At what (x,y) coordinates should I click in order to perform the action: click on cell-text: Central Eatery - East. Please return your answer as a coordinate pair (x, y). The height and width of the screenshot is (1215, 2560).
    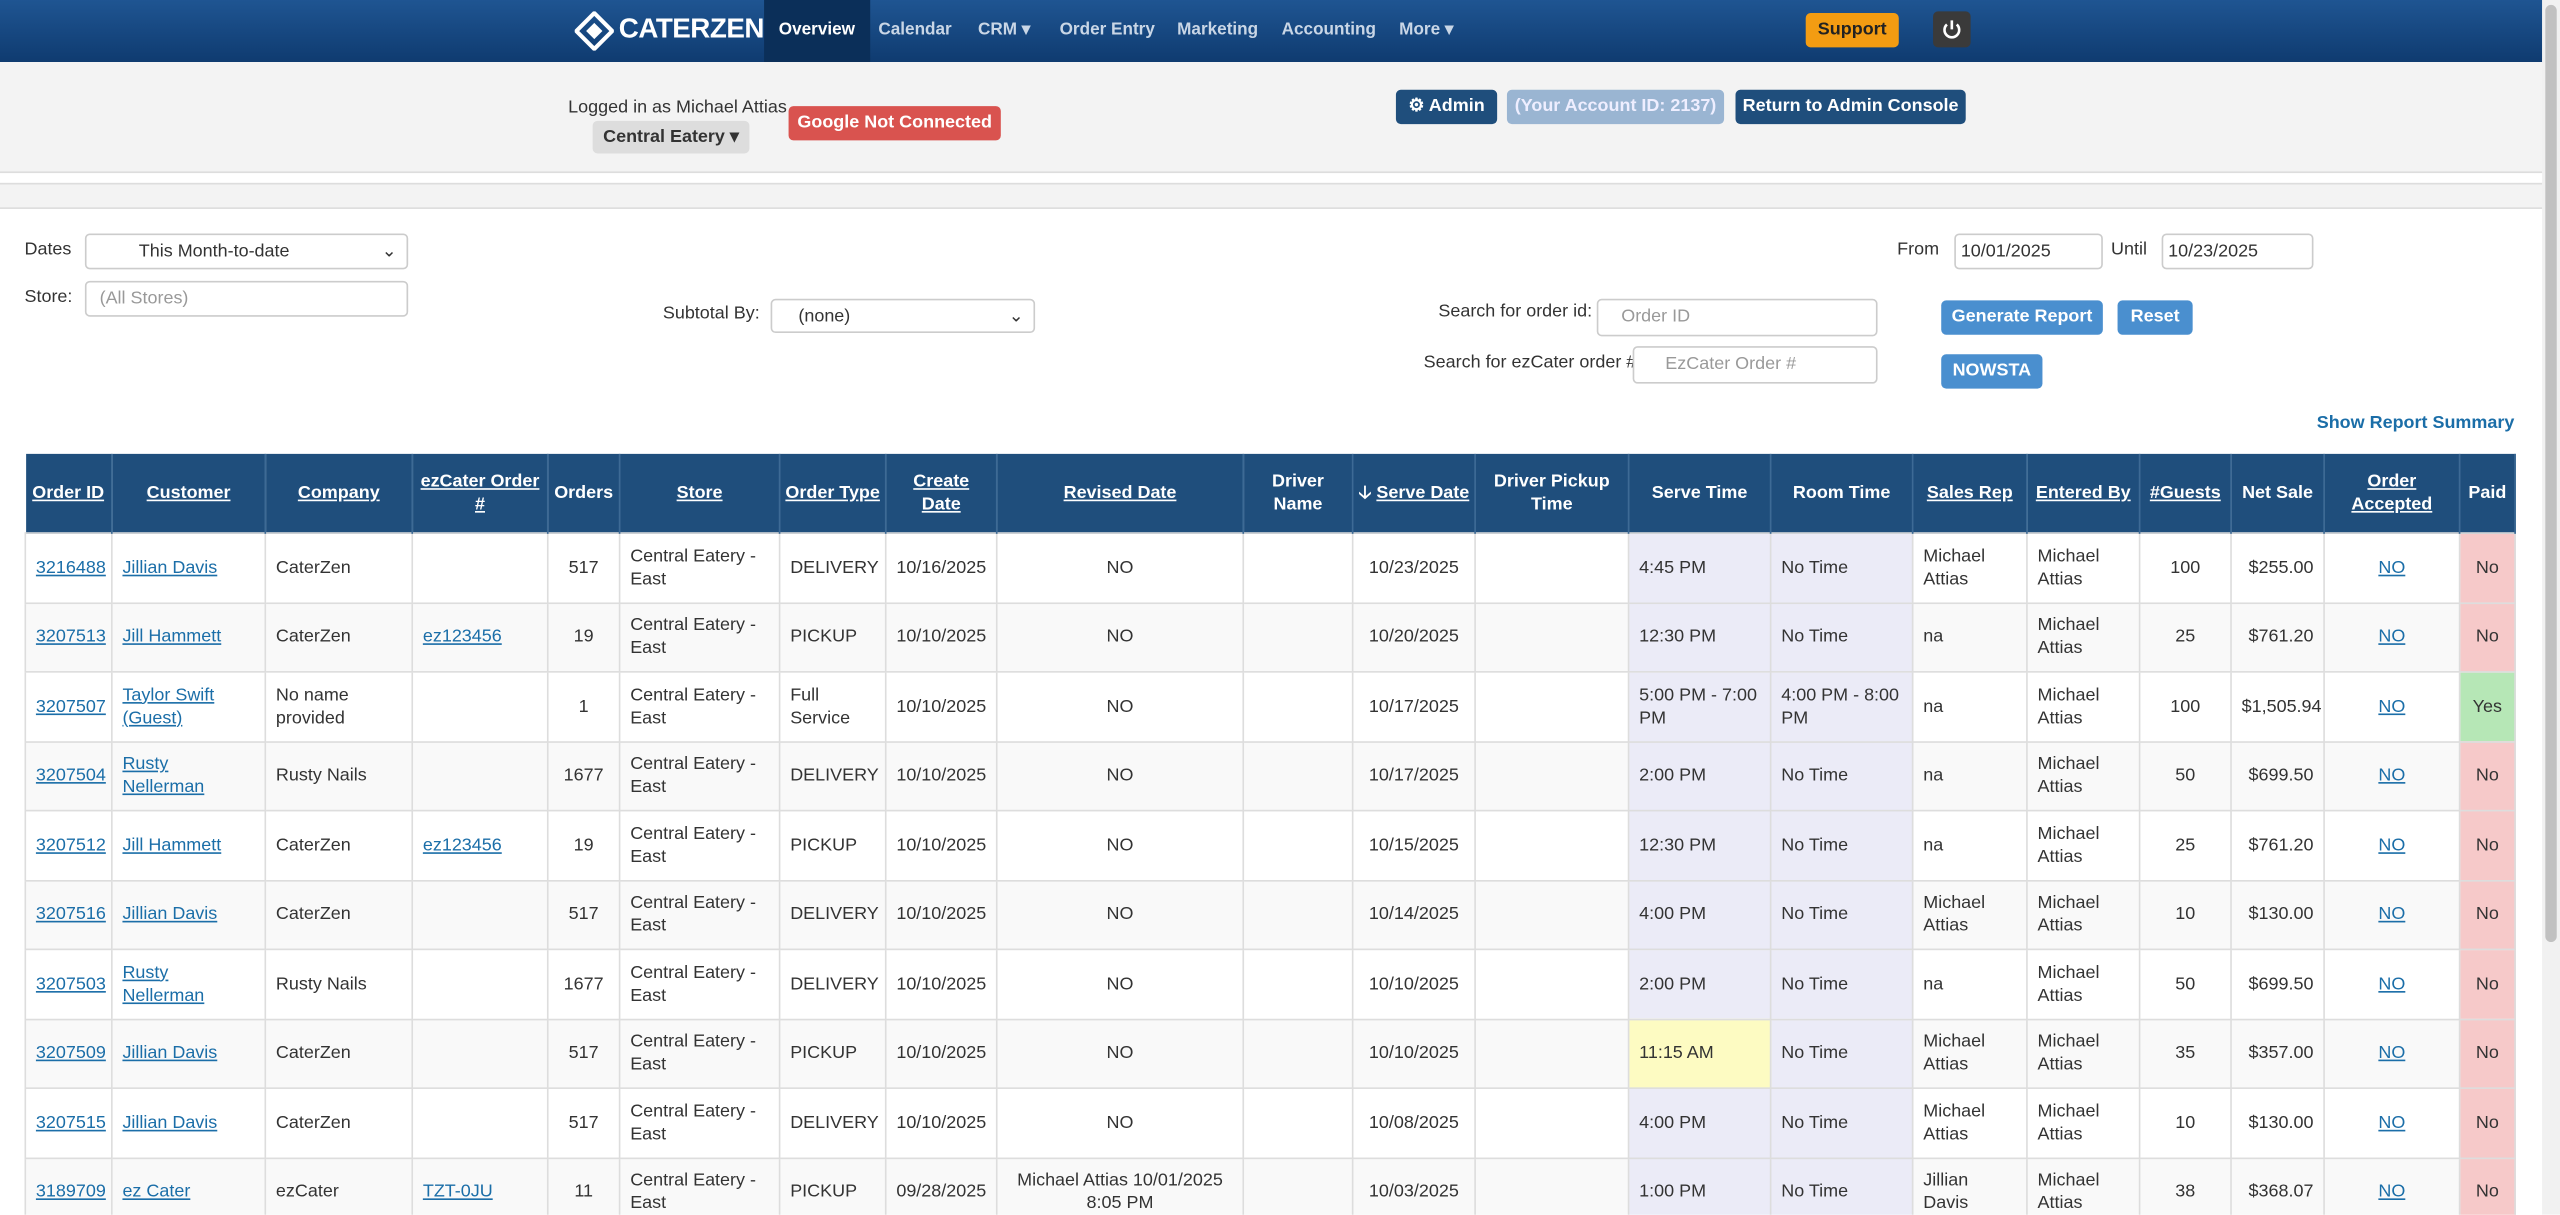
    Looking at the image, I should click on (693, 637).